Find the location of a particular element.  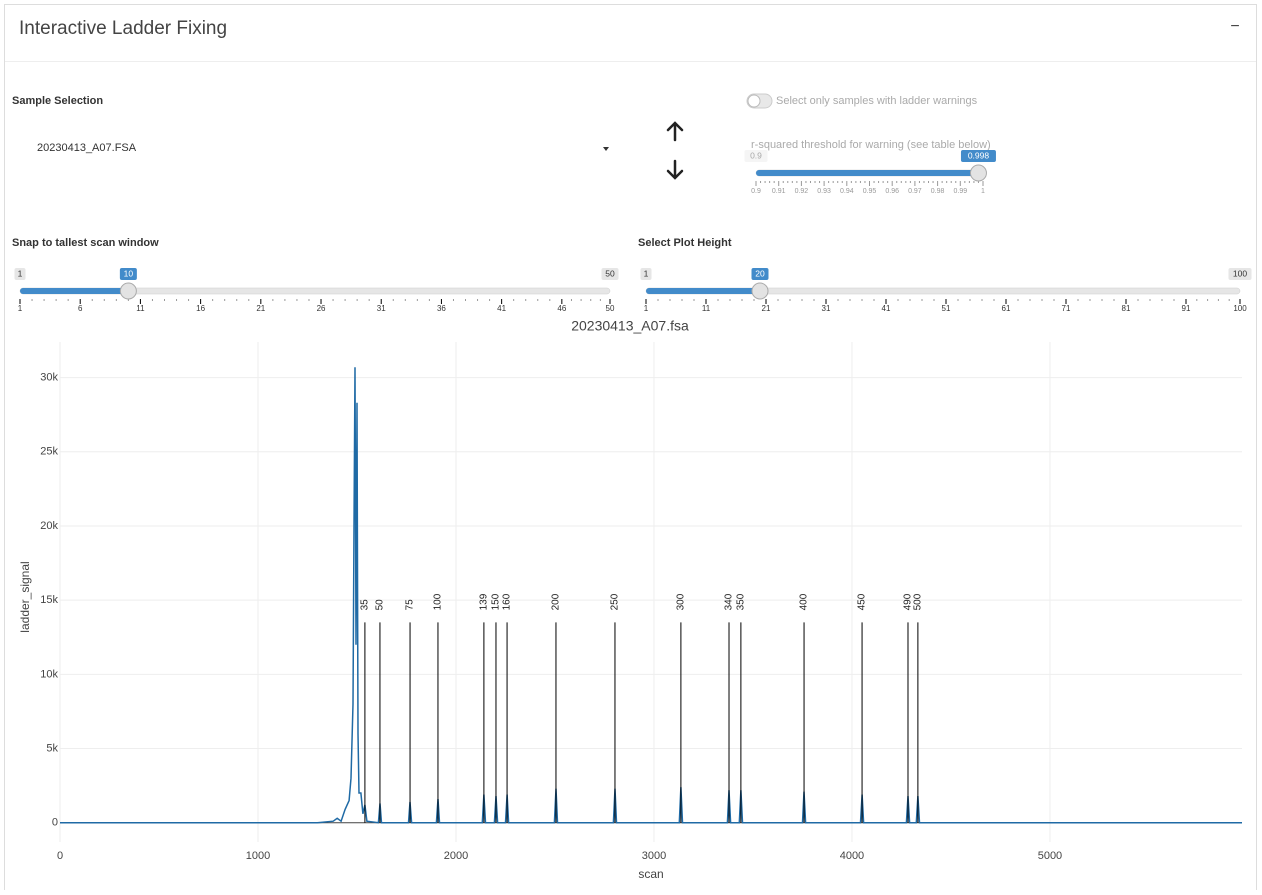

ladder-label: 400 is located at coordinates (804, 601).